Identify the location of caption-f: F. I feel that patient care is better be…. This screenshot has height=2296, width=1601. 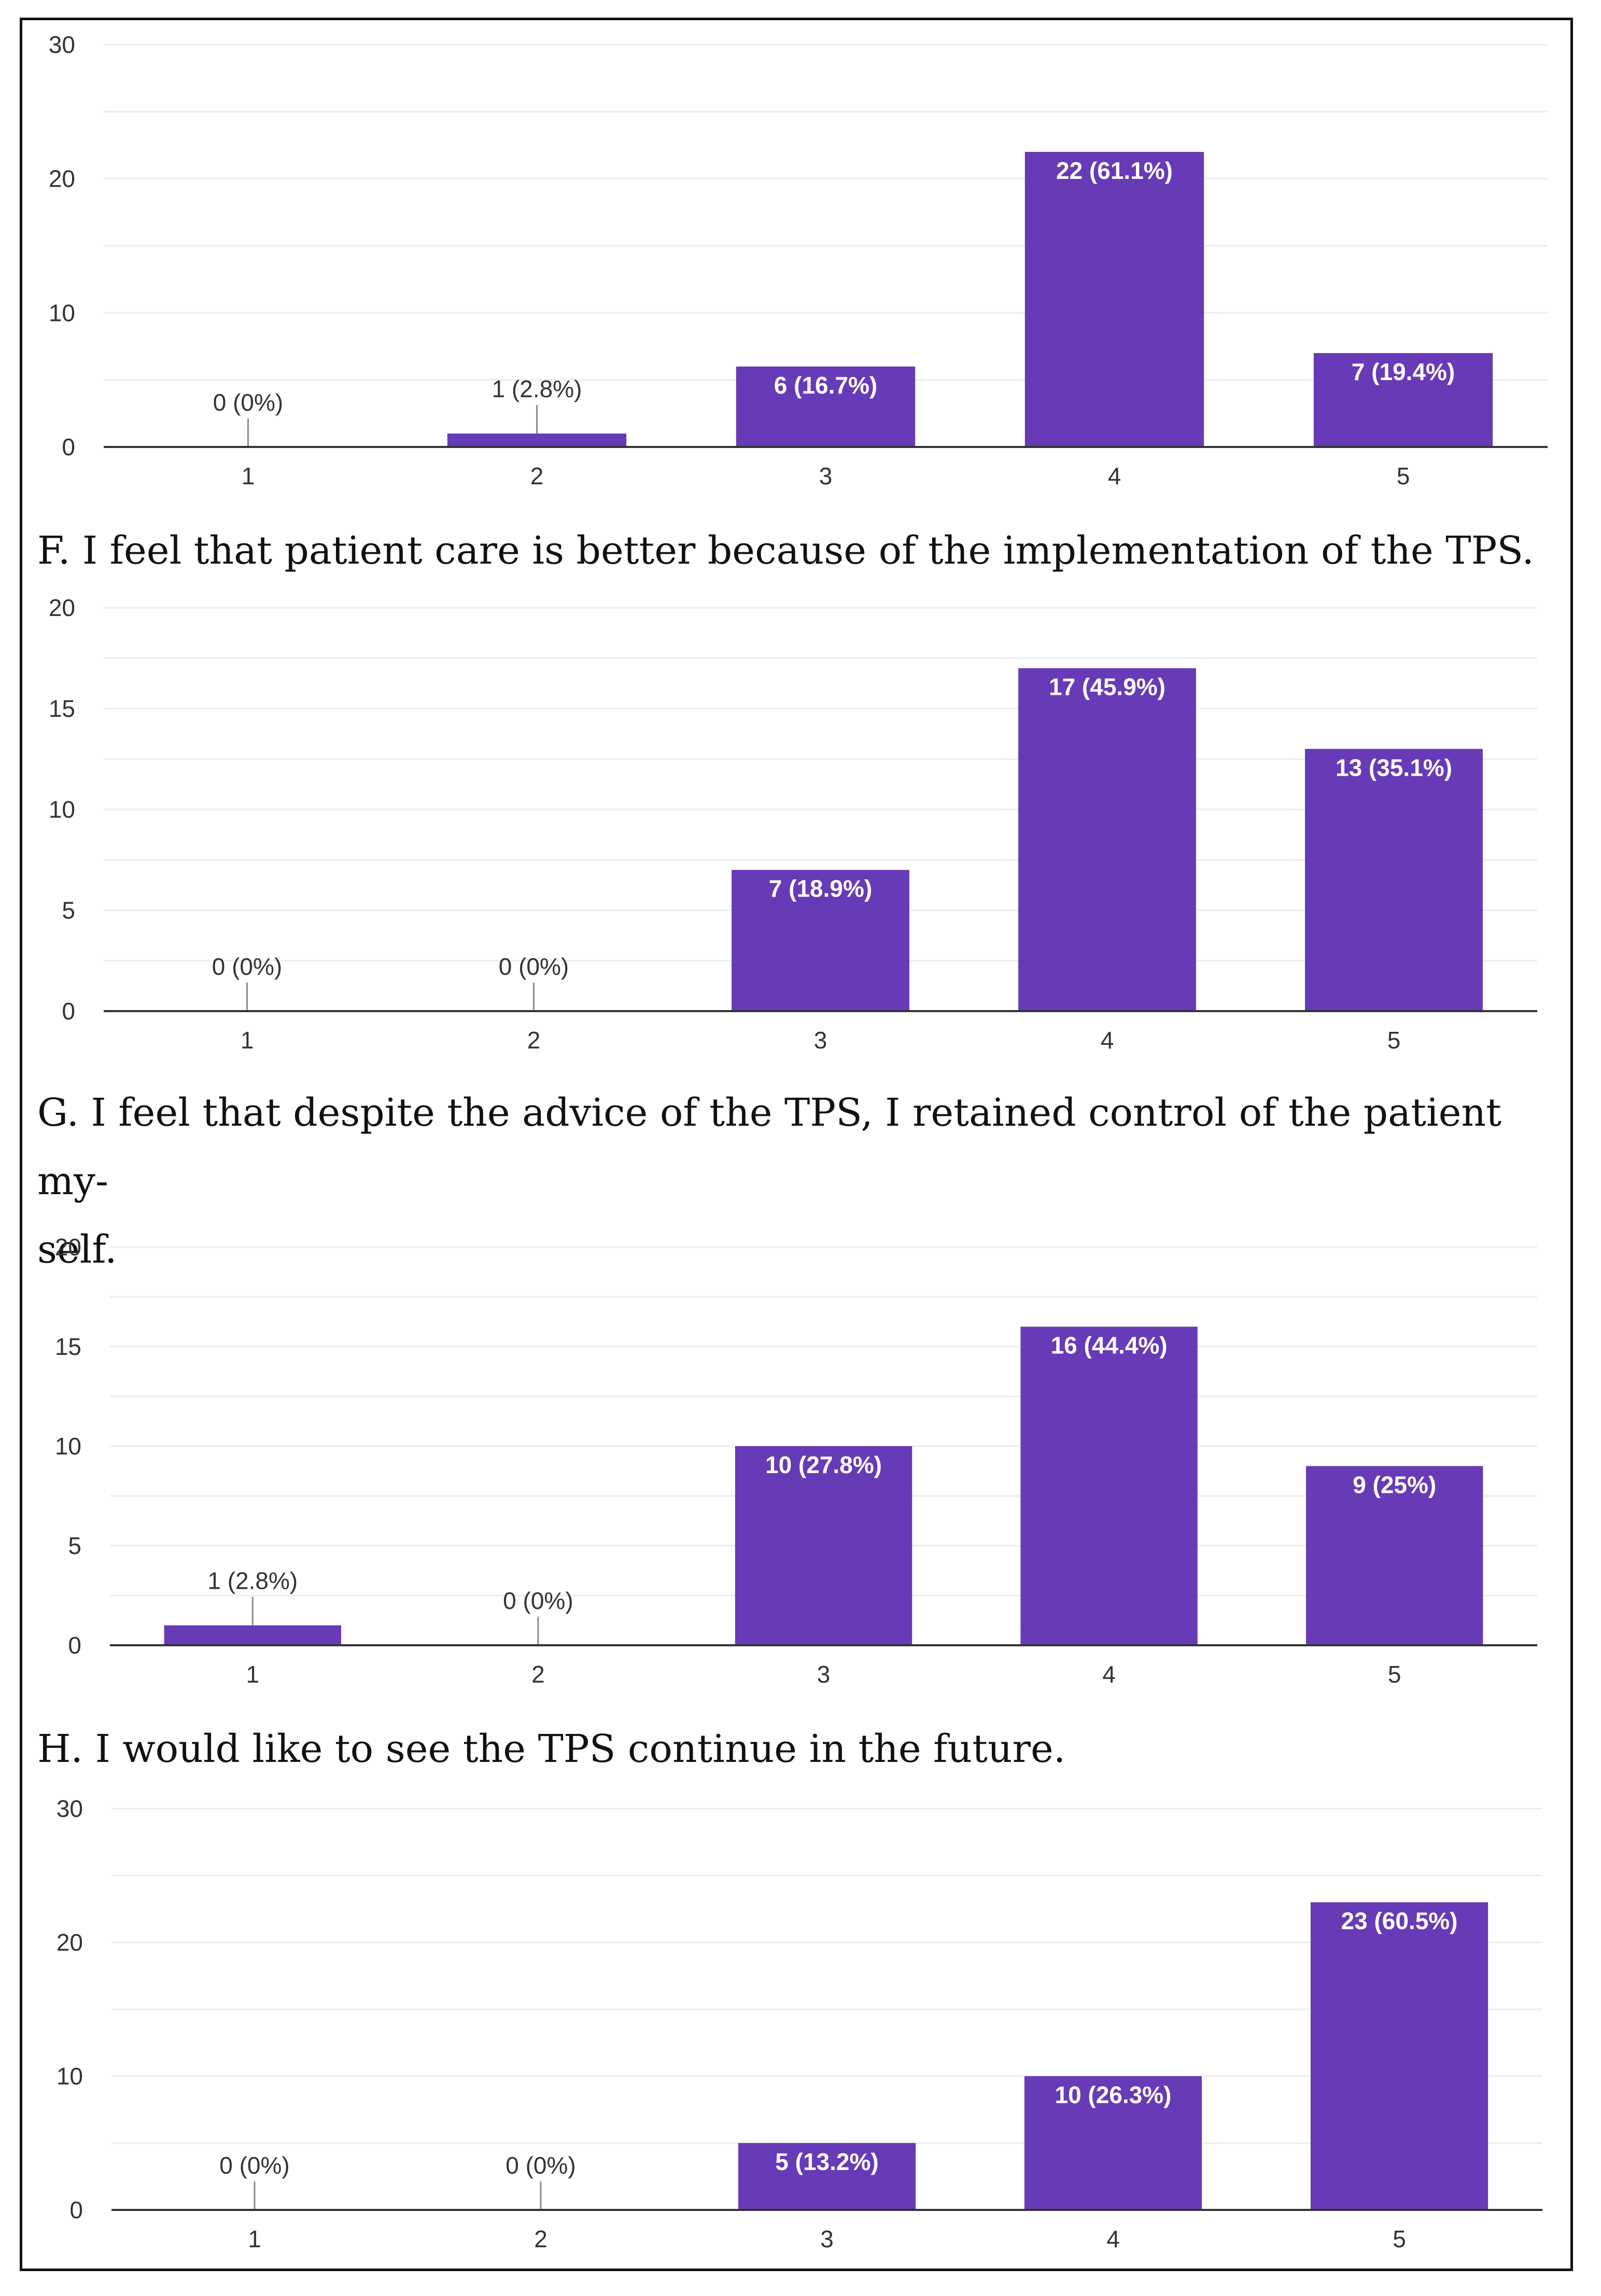
(785, 550).